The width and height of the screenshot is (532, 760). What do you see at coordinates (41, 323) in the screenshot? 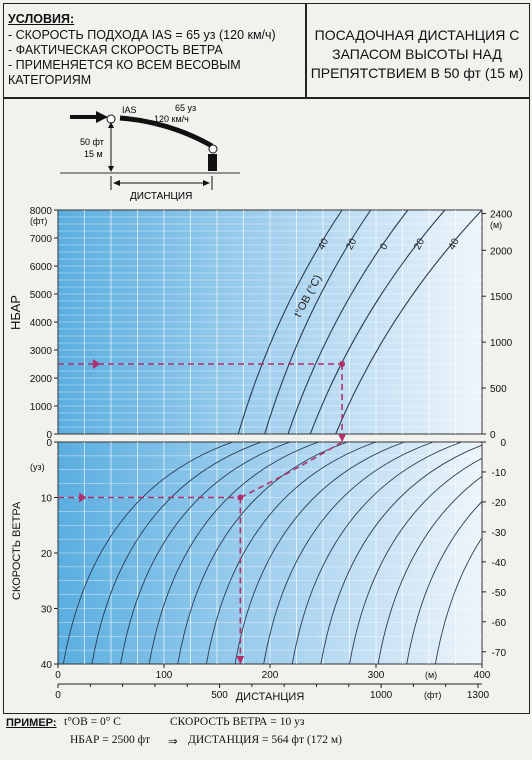
I see `y-tick-ft-4000: 4000` at bounding box center [41, 323].